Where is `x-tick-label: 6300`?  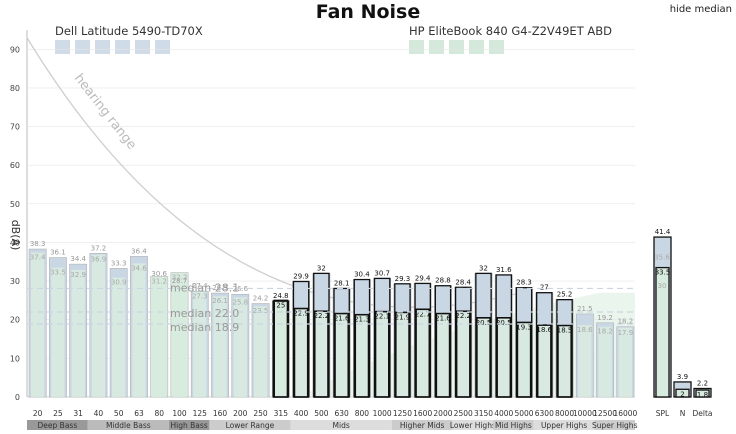 x-tick-label: 6300 is located at coordinates (544, 413).